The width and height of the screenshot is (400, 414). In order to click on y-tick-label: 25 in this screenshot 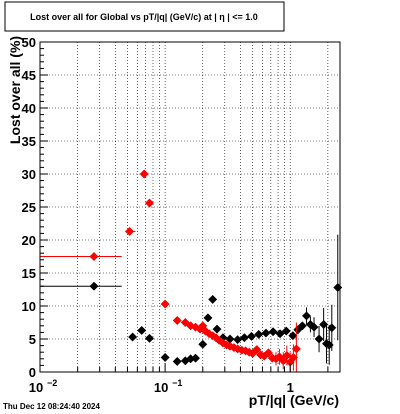, I will do `click(29, 207)`.